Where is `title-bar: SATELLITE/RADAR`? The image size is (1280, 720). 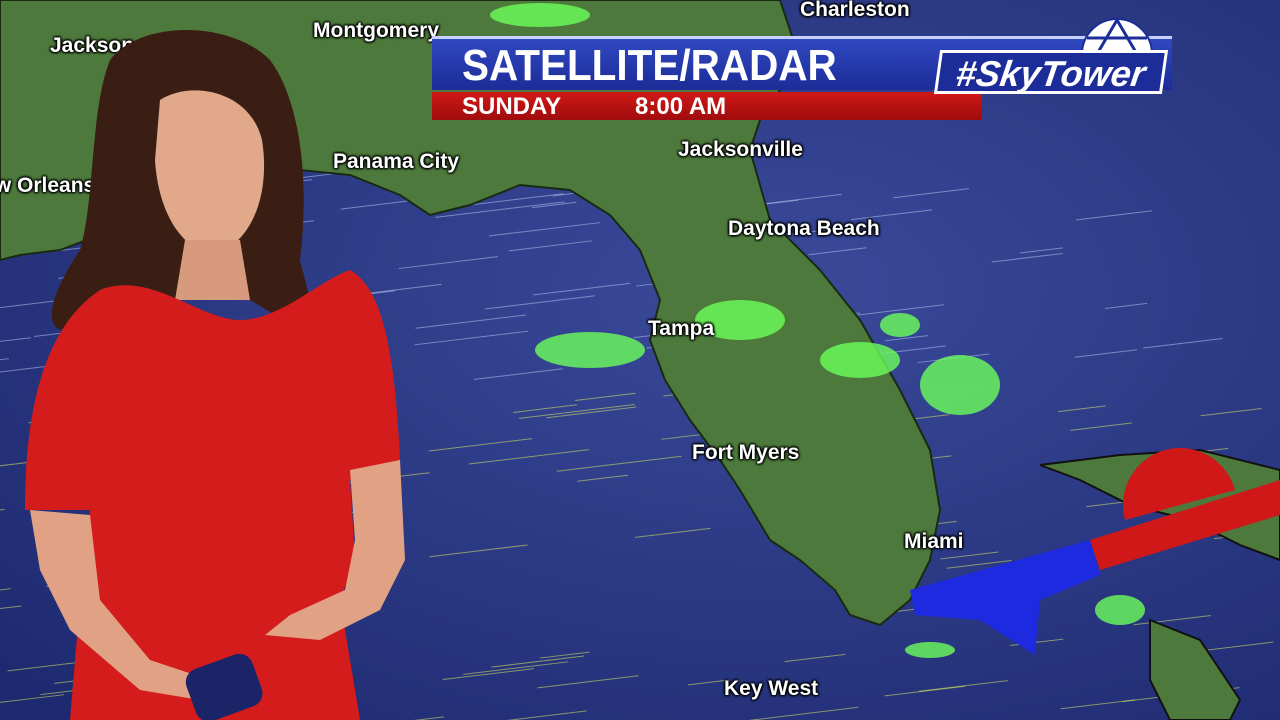
title-bar: SATELLITE/RADAR is located at coordinates (802, 63).